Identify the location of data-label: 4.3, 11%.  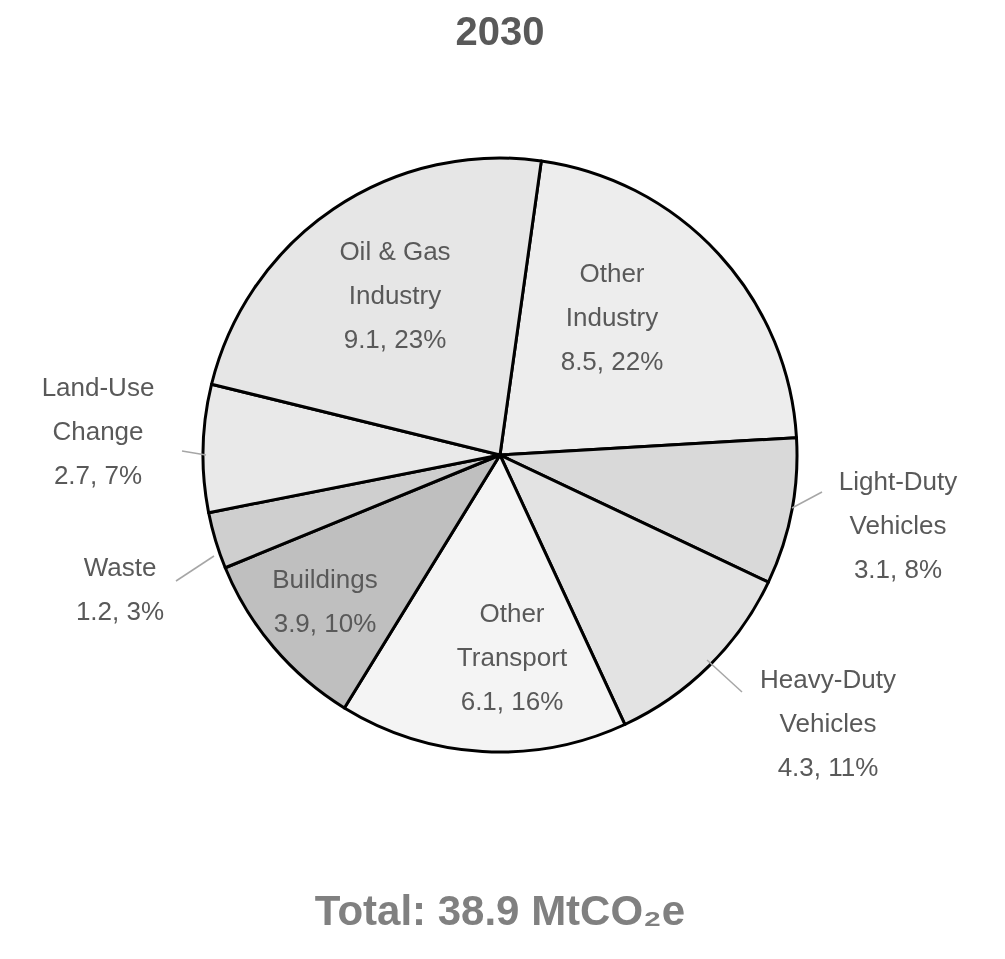
(828, 767).